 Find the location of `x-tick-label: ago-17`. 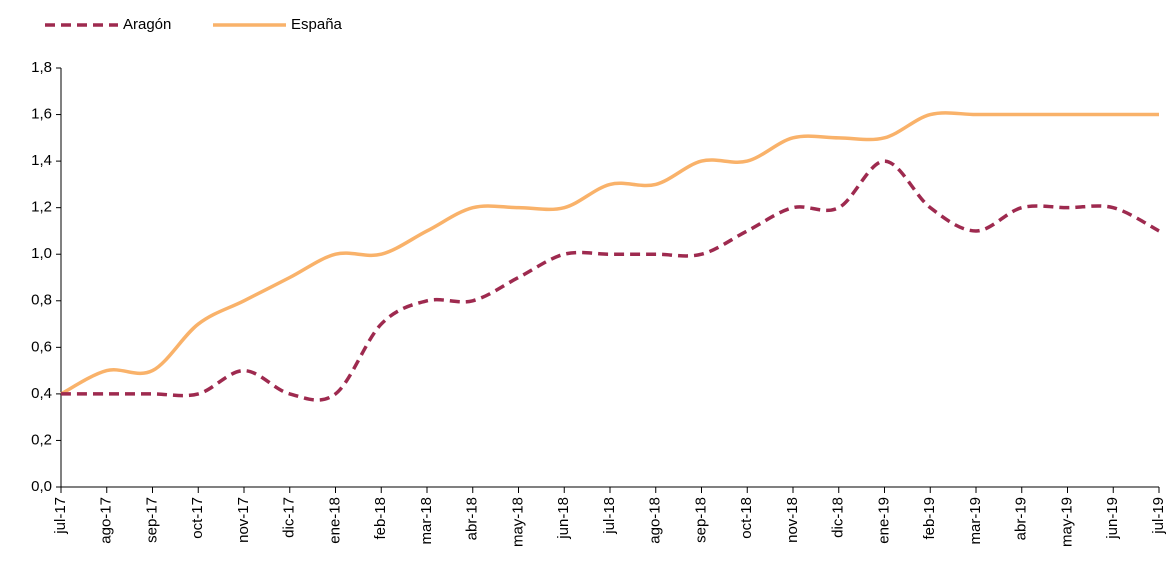

x-tick-label: ago-17 is located at coordinates (106, 520).